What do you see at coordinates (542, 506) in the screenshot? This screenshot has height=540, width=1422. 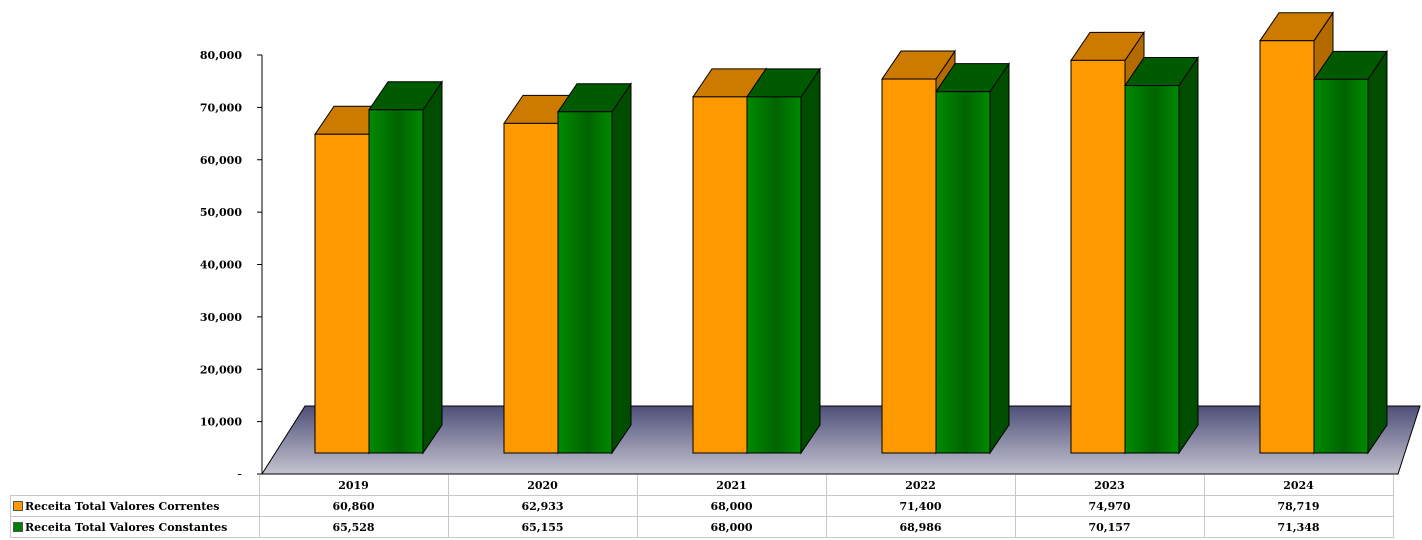 I see `table-cell: 62,933` at bounding box center [542, 506].